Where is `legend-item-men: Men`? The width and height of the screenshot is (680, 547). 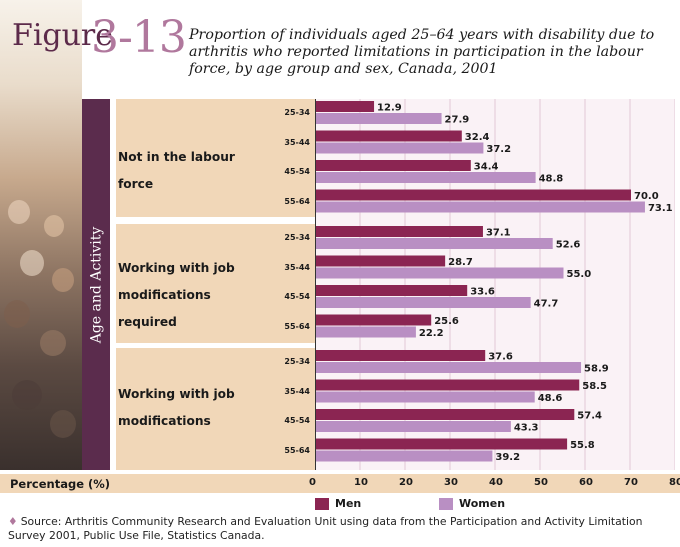 legend-item-men: Men is located at coordinates (338, 503).